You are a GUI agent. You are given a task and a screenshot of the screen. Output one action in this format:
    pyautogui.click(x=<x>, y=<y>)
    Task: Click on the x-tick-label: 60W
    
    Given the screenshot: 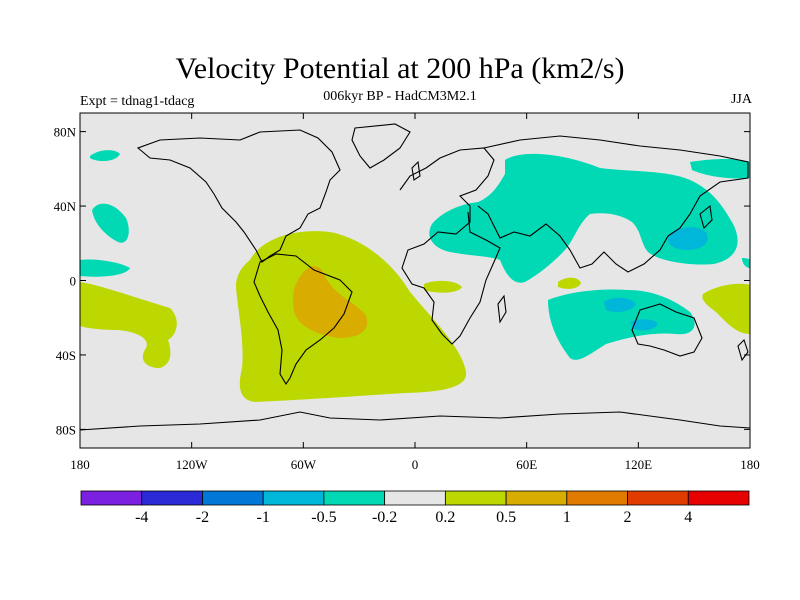 What is the action you would take?
    pyautogui.click(x=304, y=464)
    